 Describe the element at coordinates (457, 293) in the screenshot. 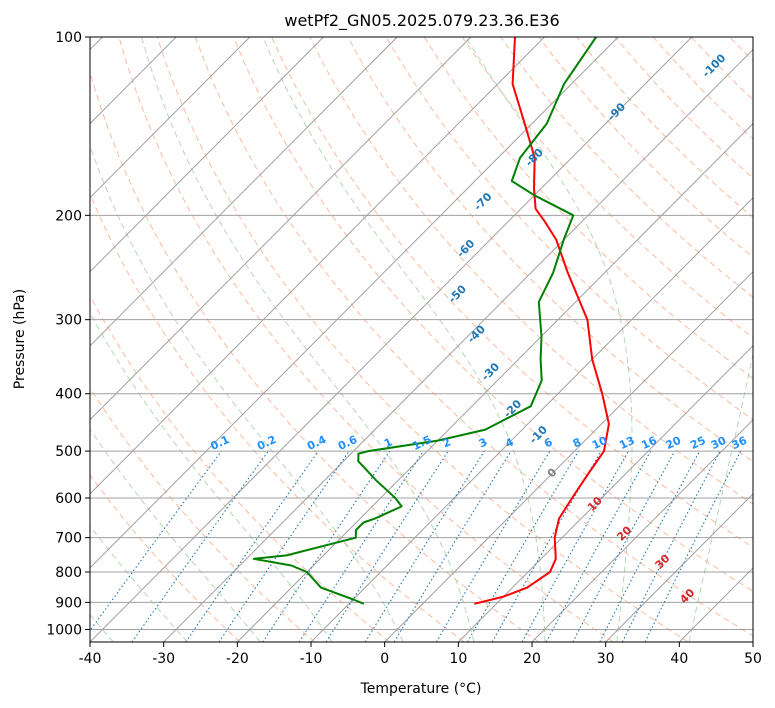

I see `height-label: -50` at that location.